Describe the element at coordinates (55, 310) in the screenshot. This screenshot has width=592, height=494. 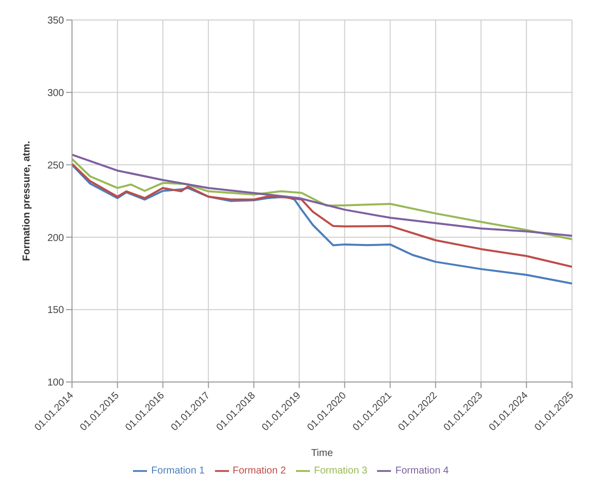
I see `y-tick-label: 150` at that location.